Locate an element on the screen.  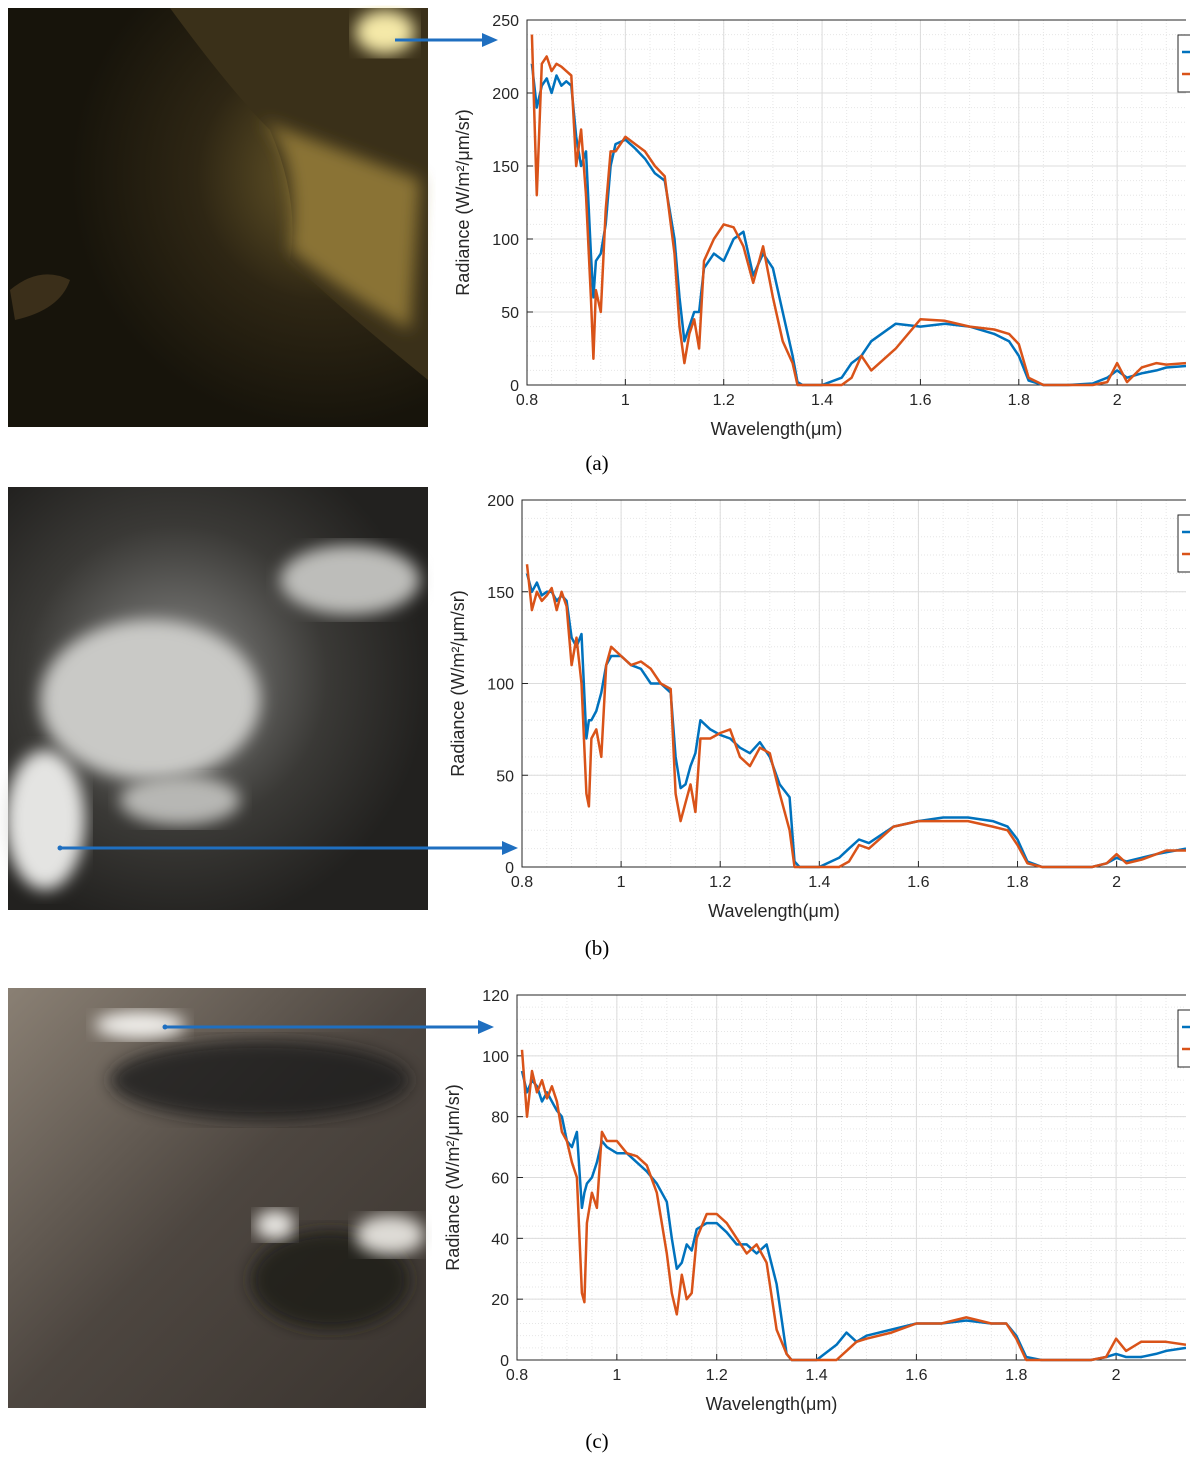
y-tick-label: 120 is located at coordinates (495, 996).